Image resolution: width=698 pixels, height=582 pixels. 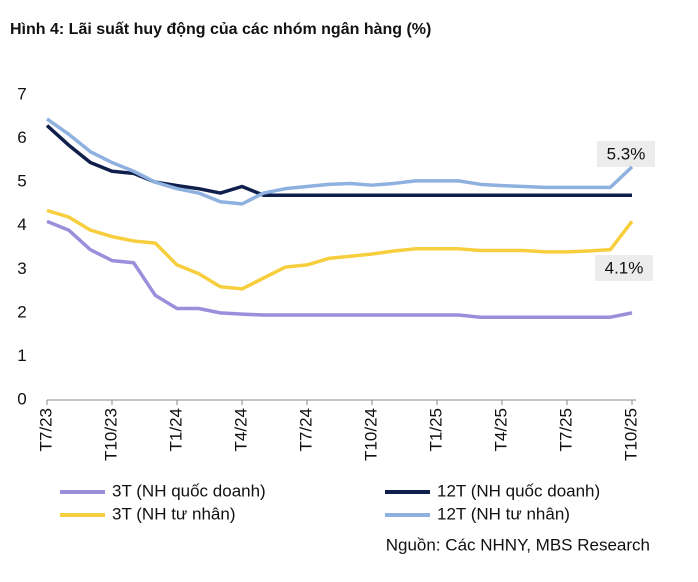 What do you see at coordinates (110, 434) in the screenshot?
I see `x-tick-label: T10/23` at bounding box center [110, 434].